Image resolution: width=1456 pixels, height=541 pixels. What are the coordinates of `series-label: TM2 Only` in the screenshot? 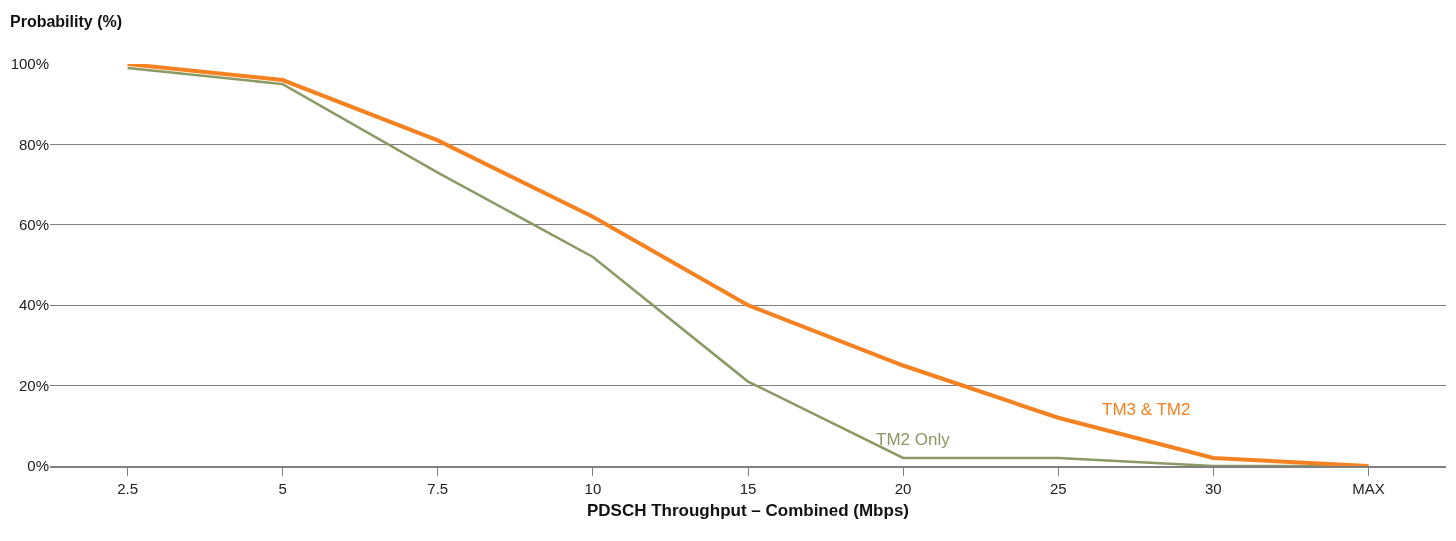 It's located at (913, 439).